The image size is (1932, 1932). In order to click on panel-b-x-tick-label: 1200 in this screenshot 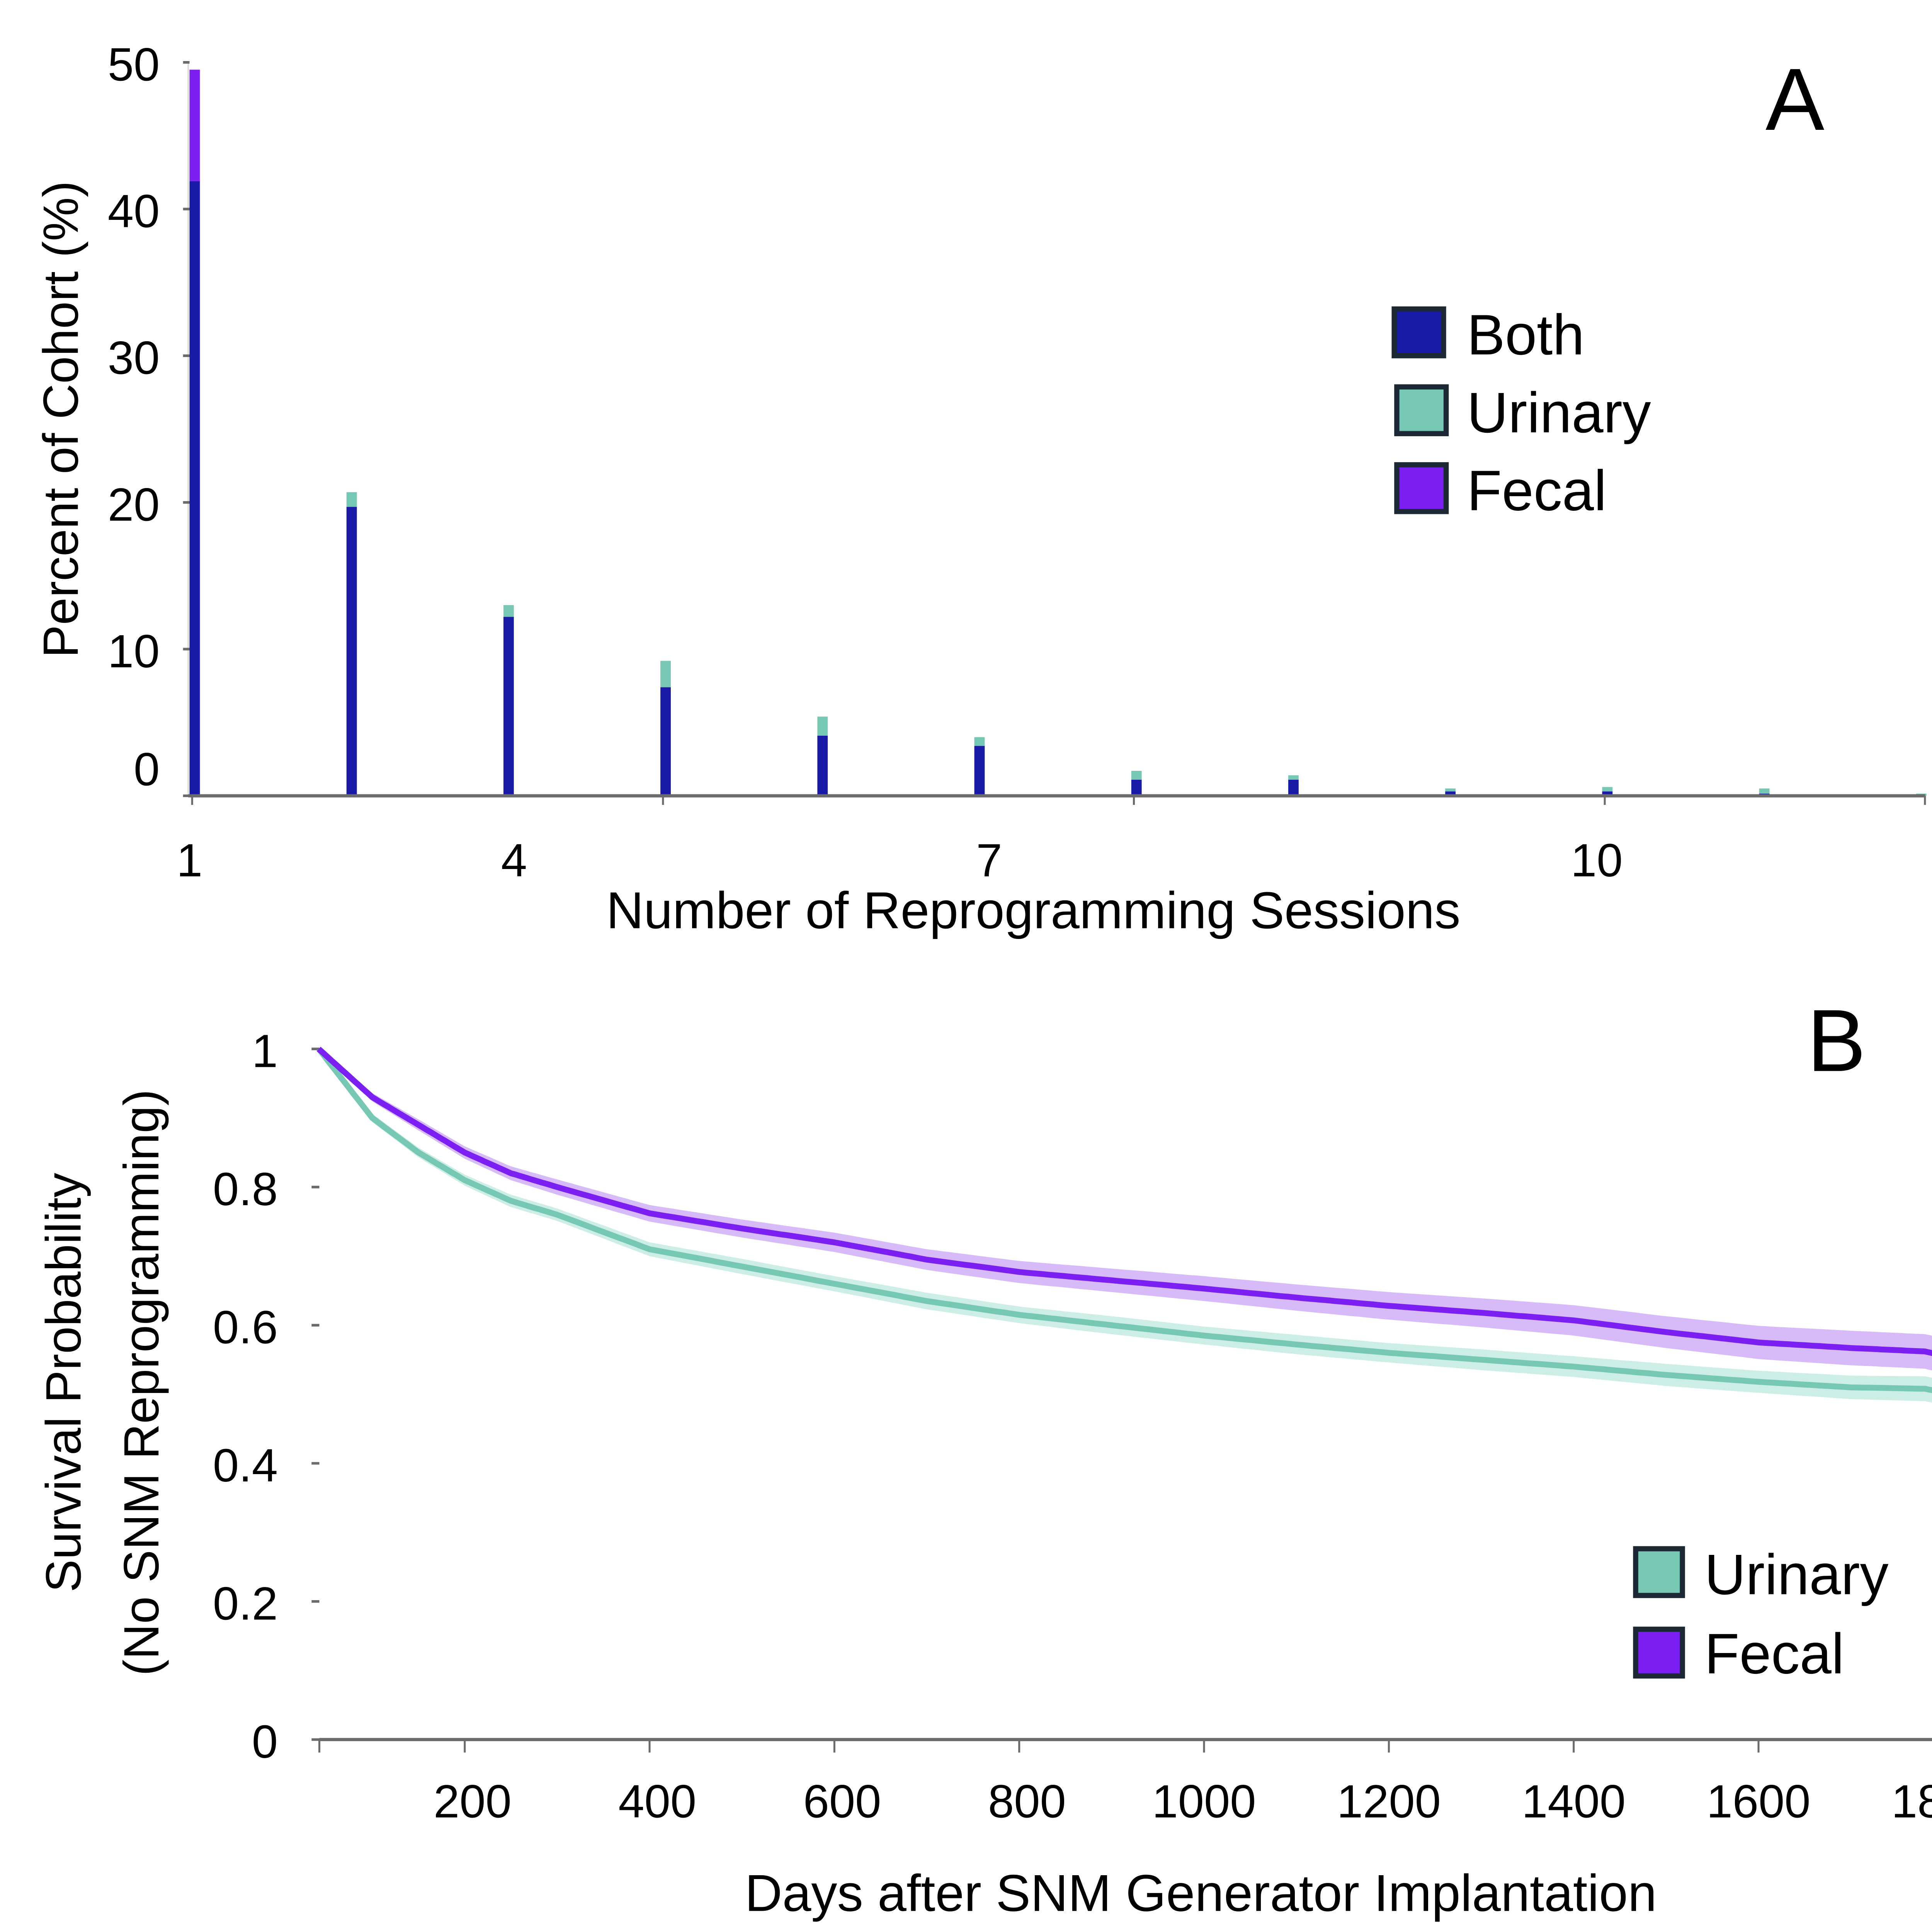, I will do `click(1389, 1802)`.